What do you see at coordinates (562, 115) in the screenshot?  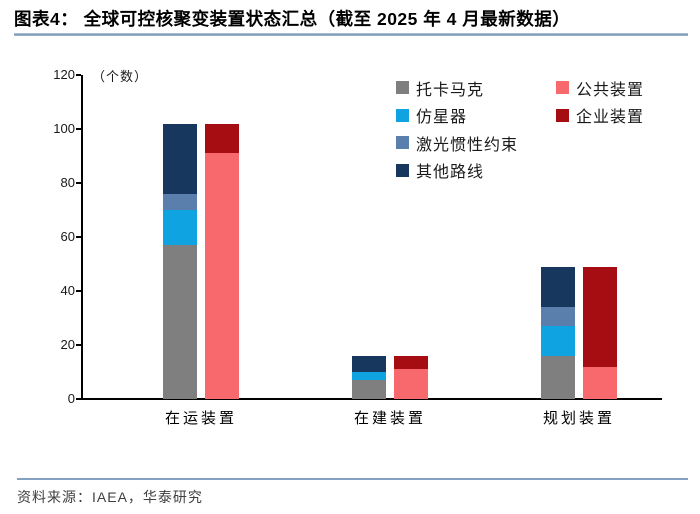 I see `legend-swatch-enterprise-device` at bounding box center [562, 115].